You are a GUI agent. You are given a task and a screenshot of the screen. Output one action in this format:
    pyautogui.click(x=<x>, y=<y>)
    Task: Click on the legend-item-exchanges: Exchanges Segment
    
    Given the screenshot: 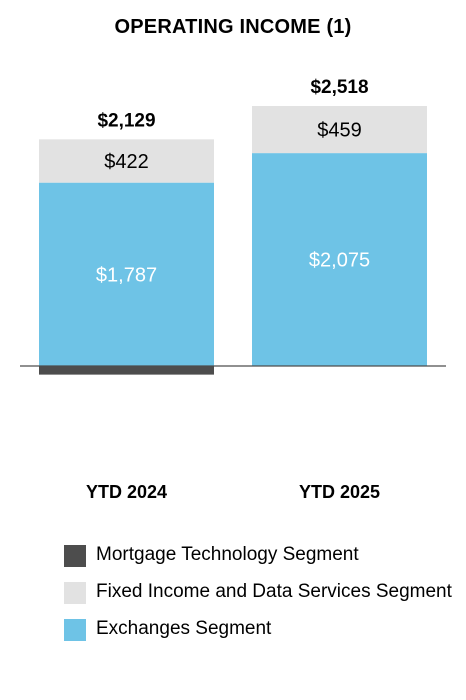 What is the action you would take?
    pyautogui.click(x=259, y=628)
    